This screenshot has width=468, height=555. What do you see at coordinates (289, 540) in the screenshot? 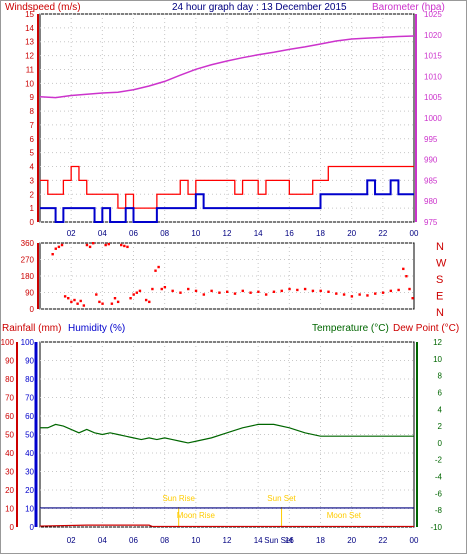
I see `temp-x-tick-label: 16` at bounding box center [289, 540].